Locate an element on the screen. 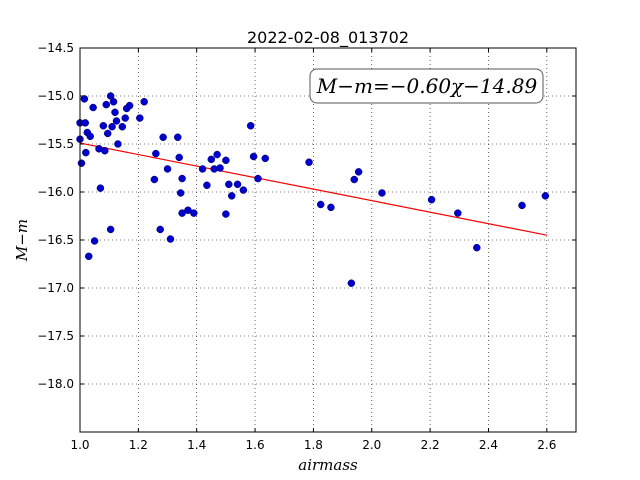 The width and height of the screenshot is (640, 480). x-tick-label: 1.2 is located at coordinates (138, 445).